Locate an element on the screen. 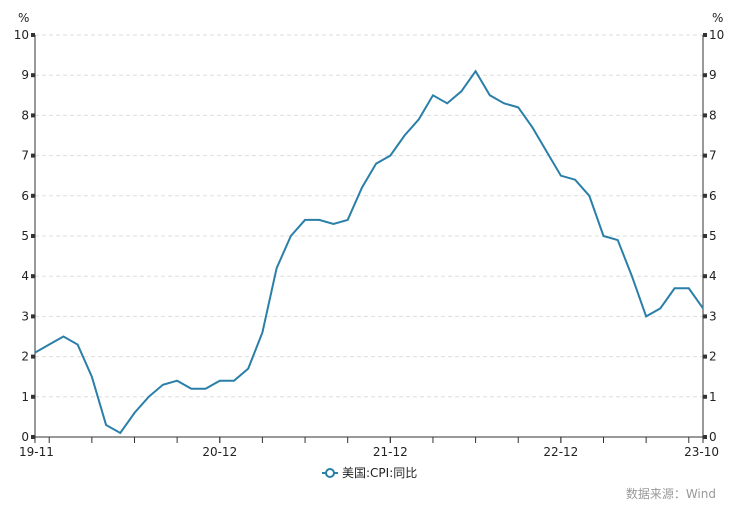  legend: 美国:CPI:同比 is located at coordinates (369, 473).